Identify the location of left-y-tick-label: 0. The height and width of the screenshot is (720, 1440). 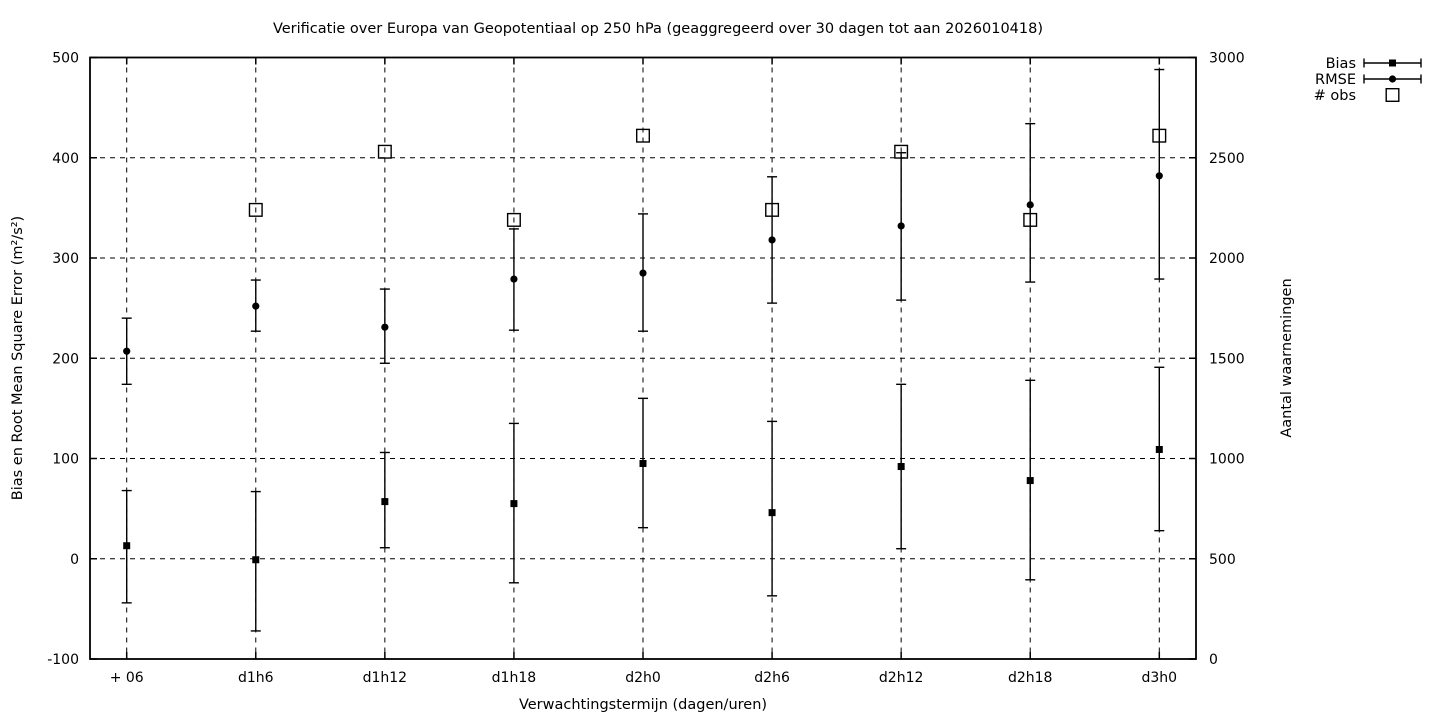
(74, 560).